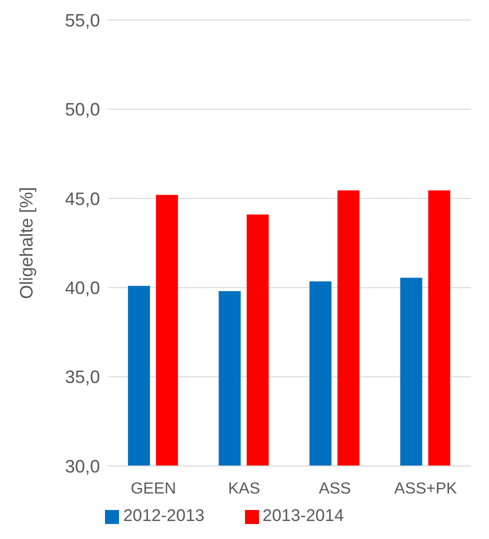  I want to click on y-axis-title: Oligehalte [%], so click(26, 243).